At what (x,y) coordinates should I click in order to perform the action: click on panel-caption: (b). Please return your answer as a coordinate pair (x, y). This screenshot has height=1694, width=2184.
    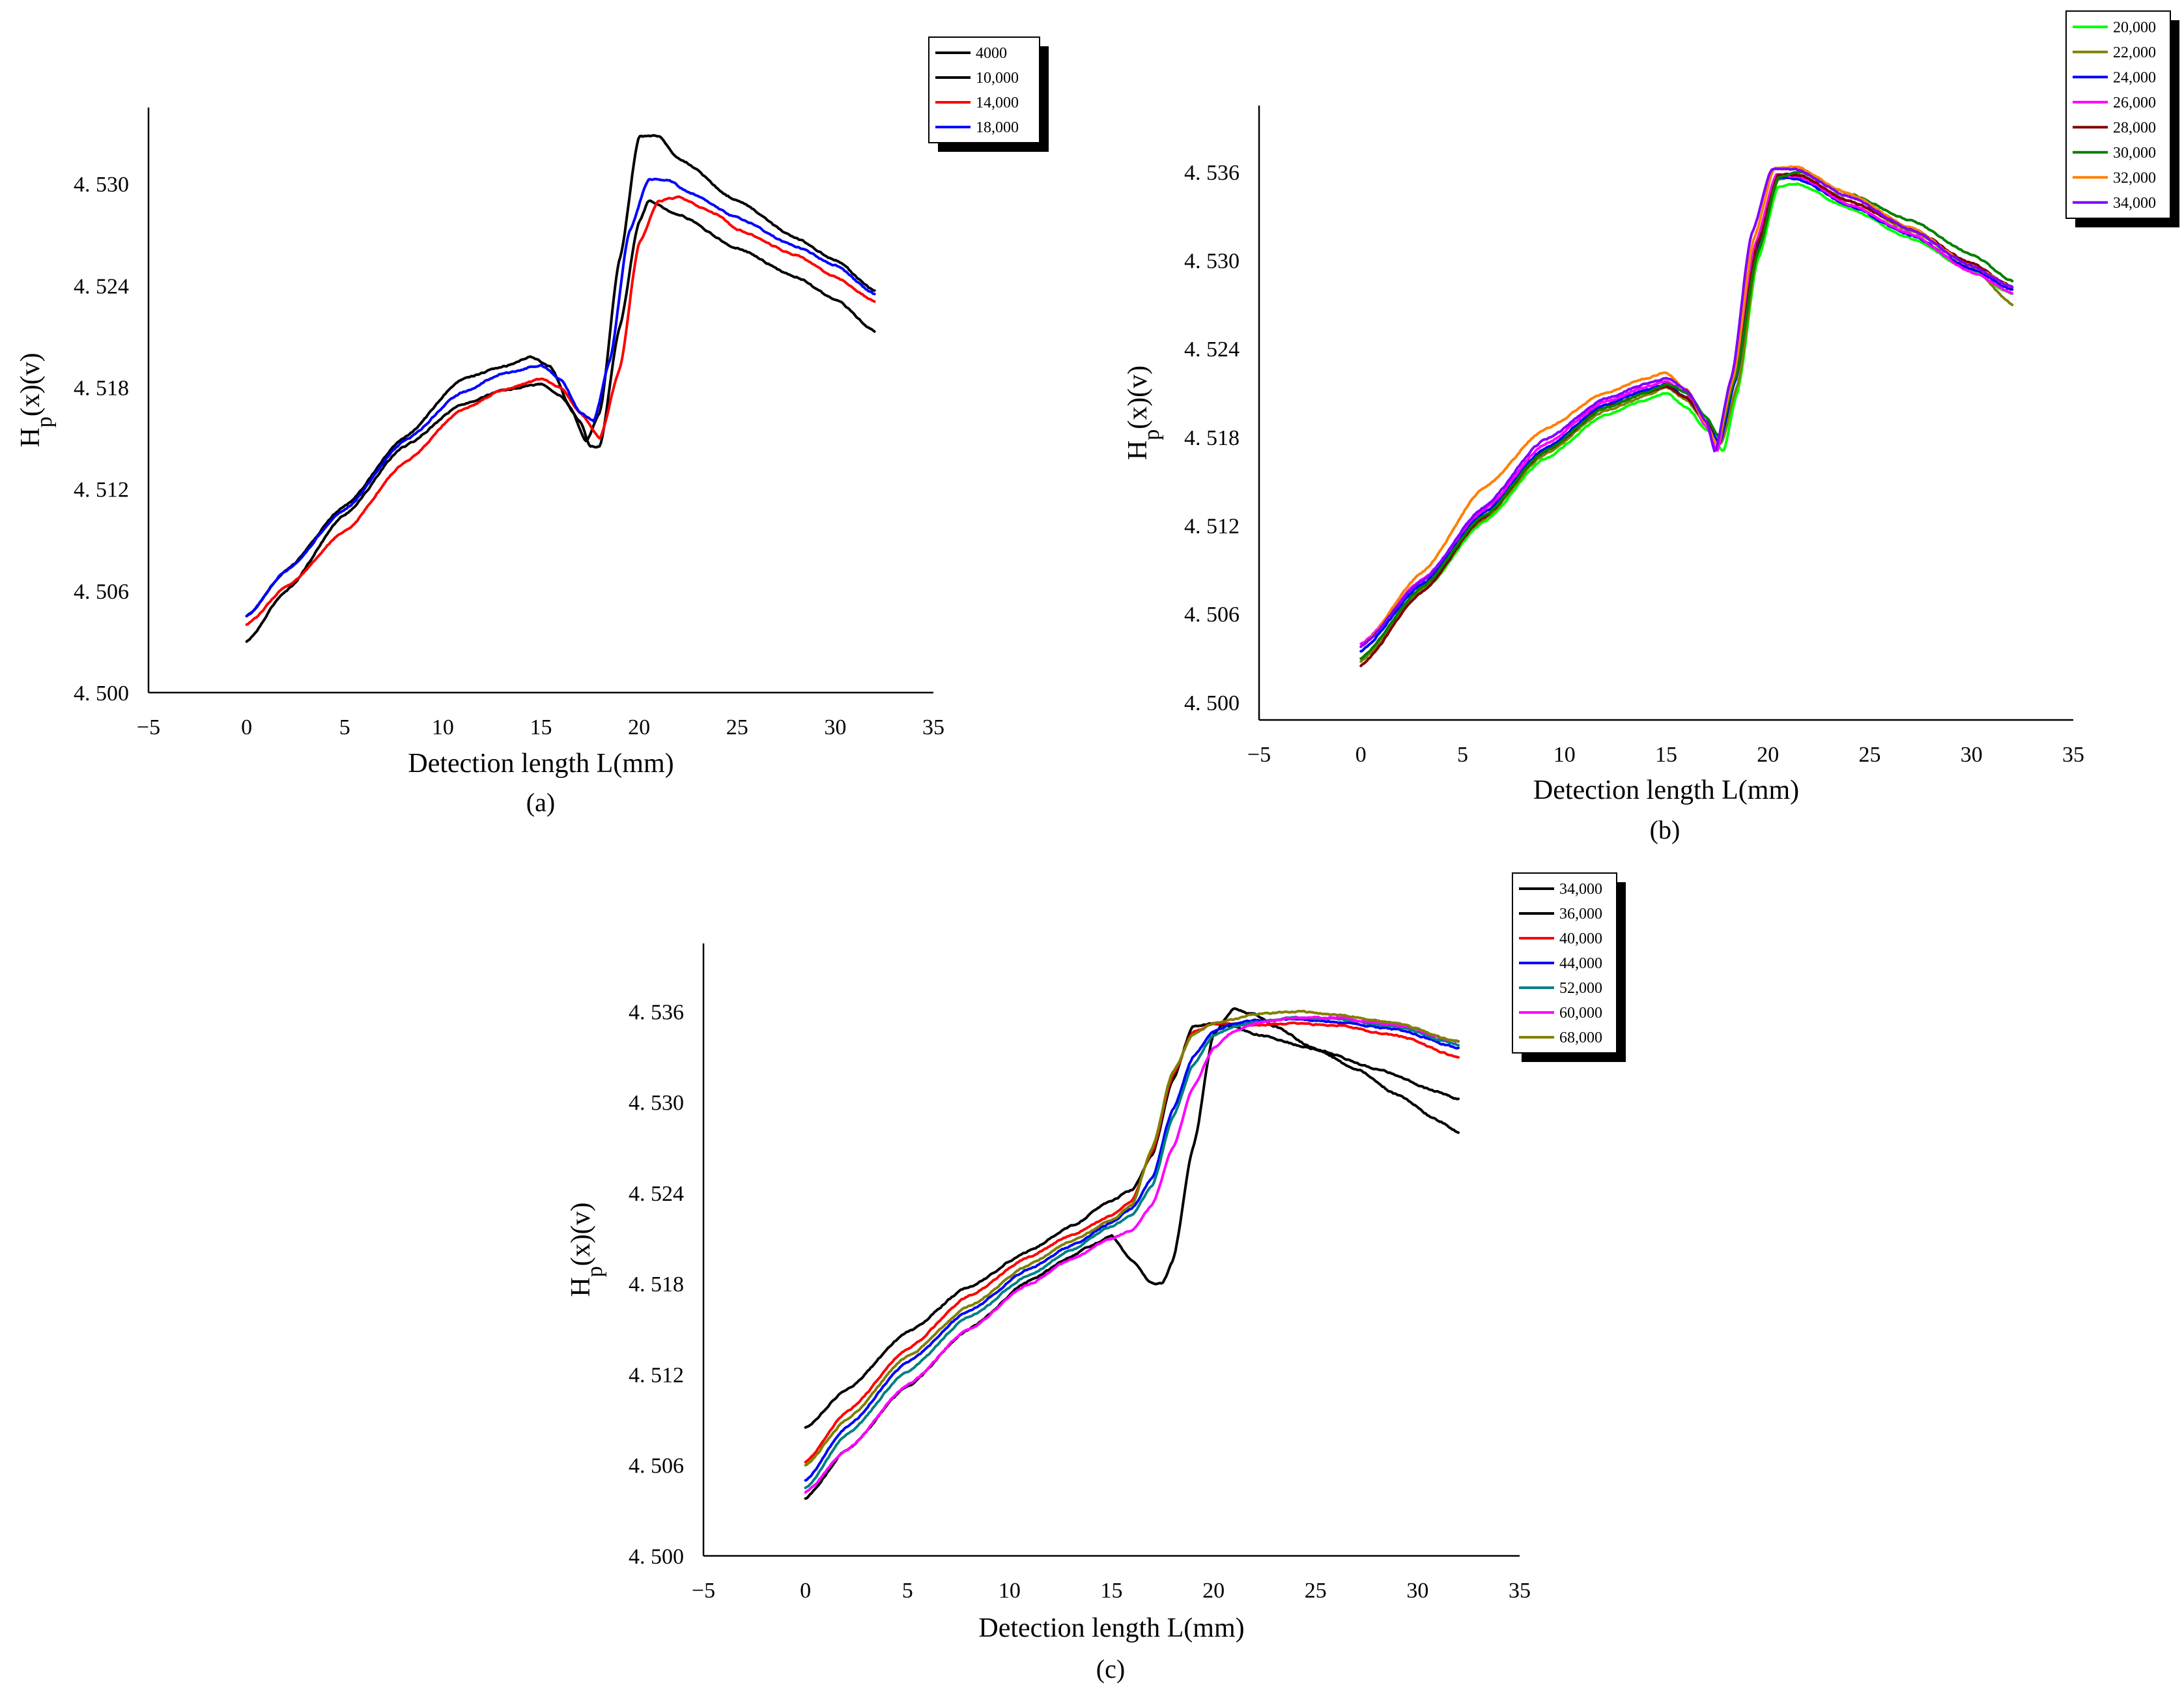
    Looking at the image, I should click on (1665, 829).